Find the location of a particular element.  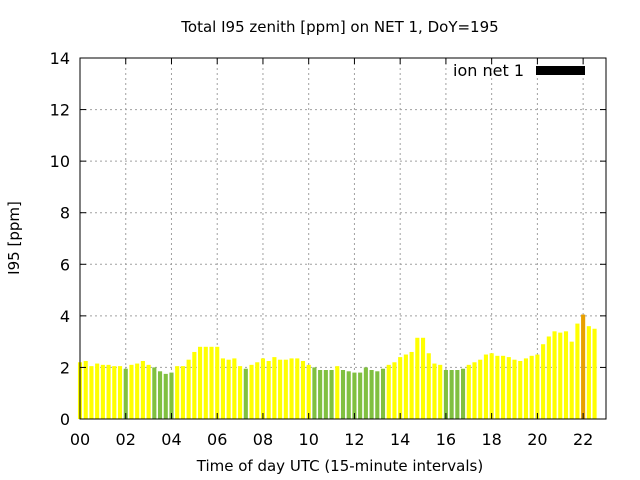

y-tick-label: 6 is located at coordinates (65, 264).